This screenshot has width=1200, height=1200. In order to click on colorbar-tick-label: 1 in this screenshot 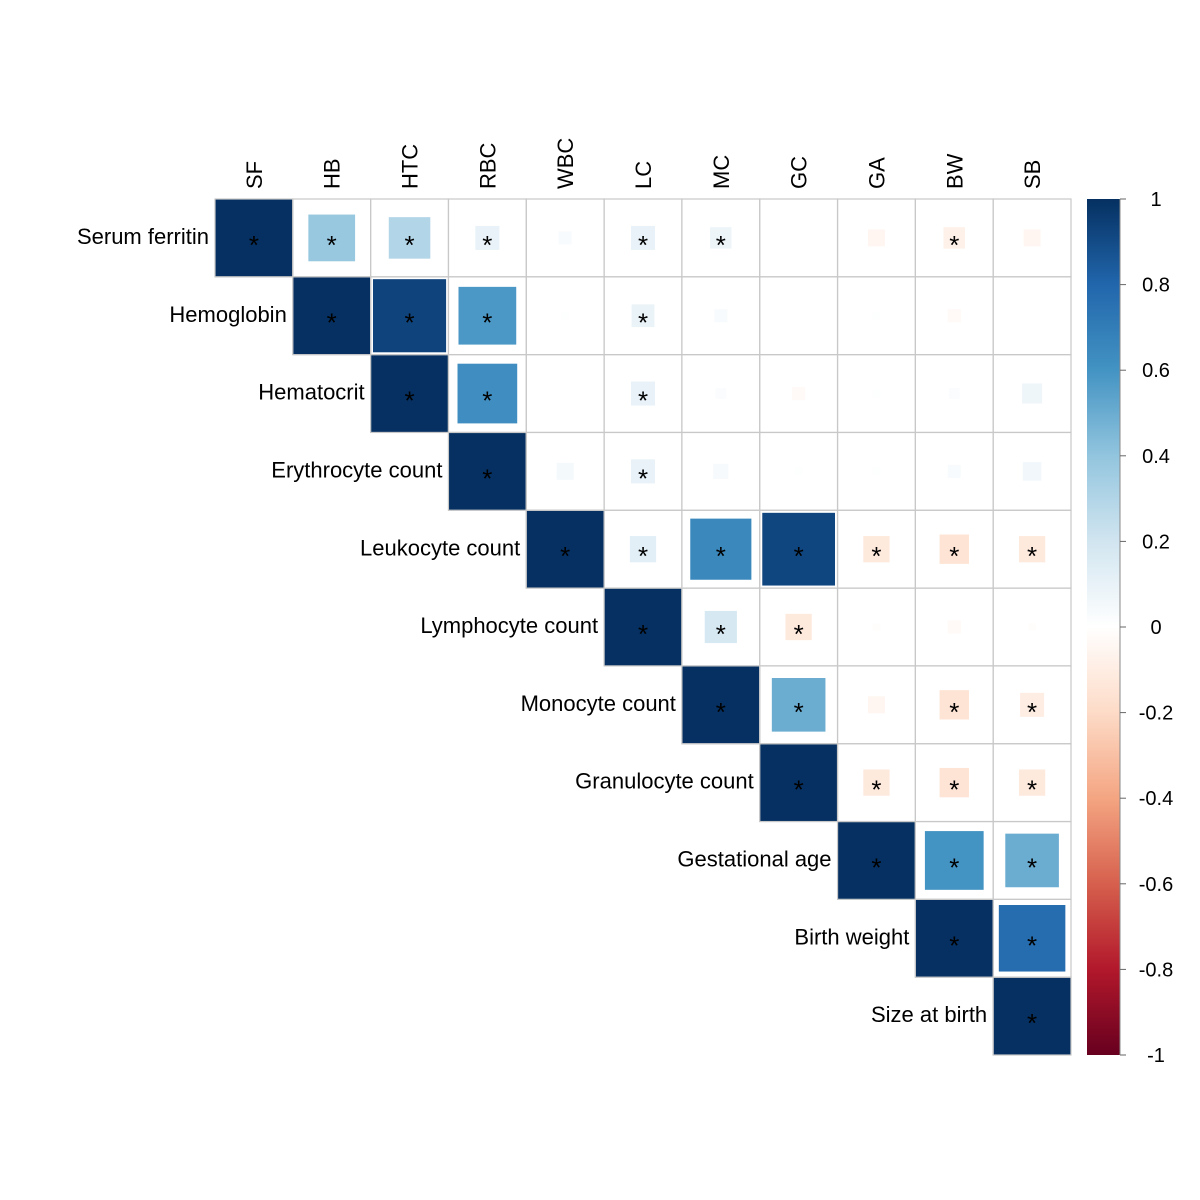, I will do `click(1155, 200)`.